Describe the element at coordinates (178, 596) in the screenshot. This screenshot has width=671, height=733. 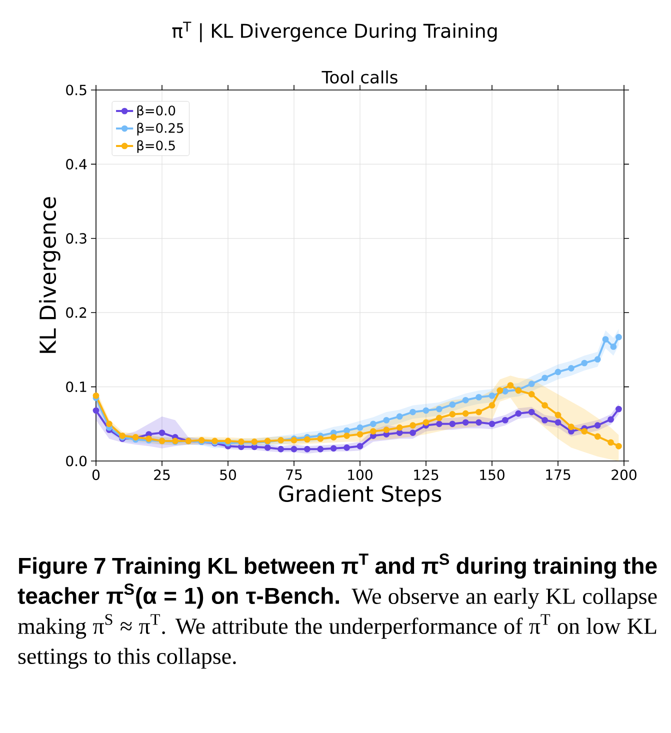
I see `text: teacher π$^{S}$(α = 1) on τ-Bench.` at that location.